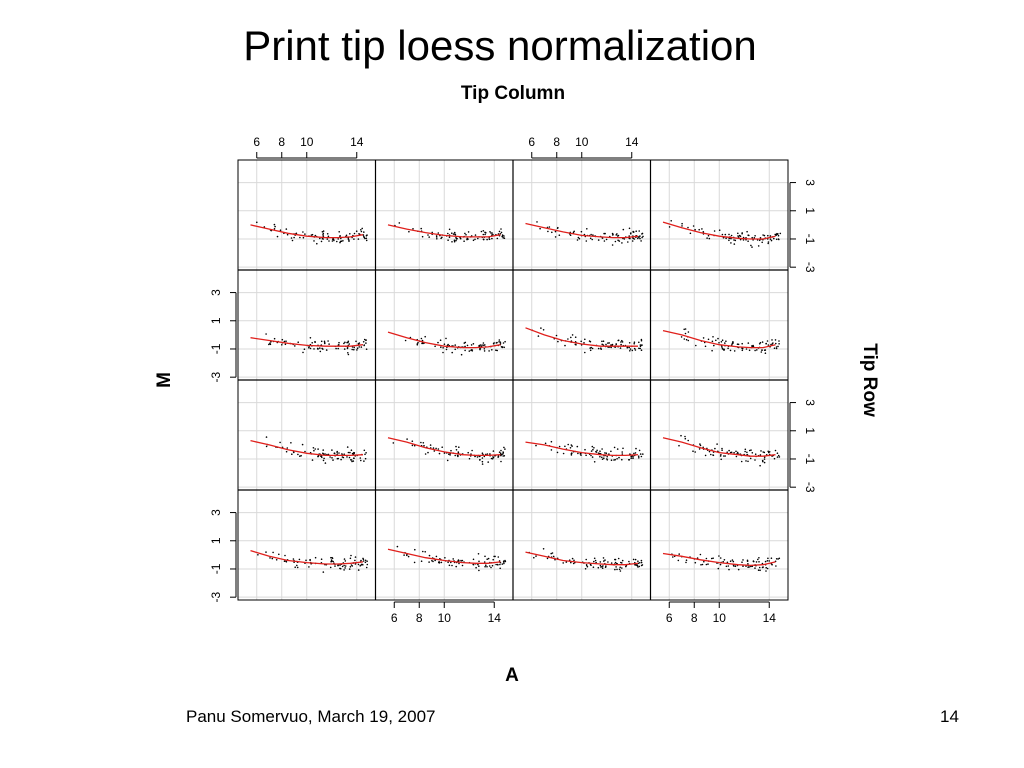  Describe the element at coordinates (582, 215) in the screenshot. I see `panel-r1-c3` at that location.